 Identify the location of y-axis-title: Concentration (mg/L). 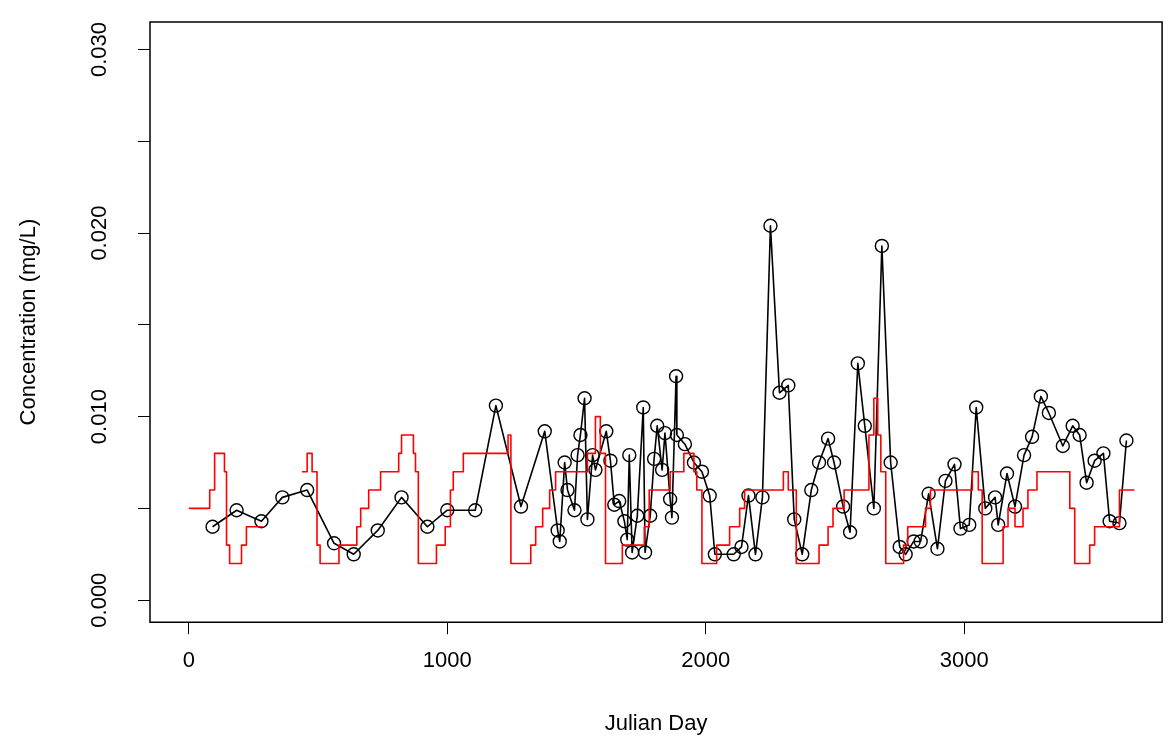
(28, 322).